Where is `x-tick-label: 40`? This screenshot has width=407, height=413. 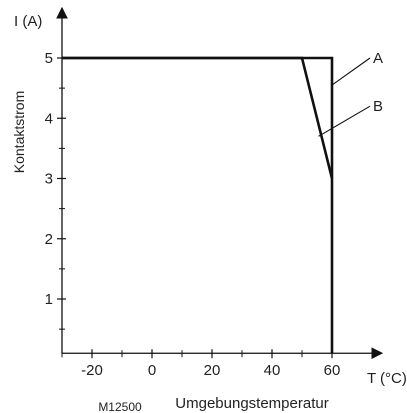
x-tick-label: 40 is located at coordinates (272, 370).